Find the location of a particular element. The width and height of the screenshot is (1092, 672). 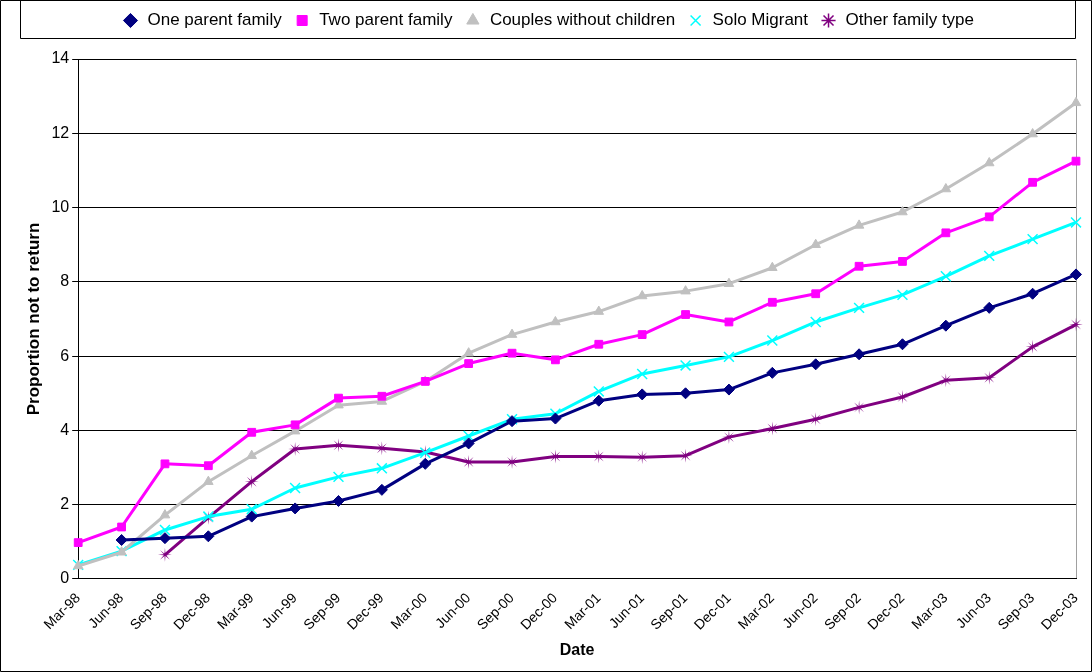

legend-label: Two parent family is located at coordinates (386, 20).